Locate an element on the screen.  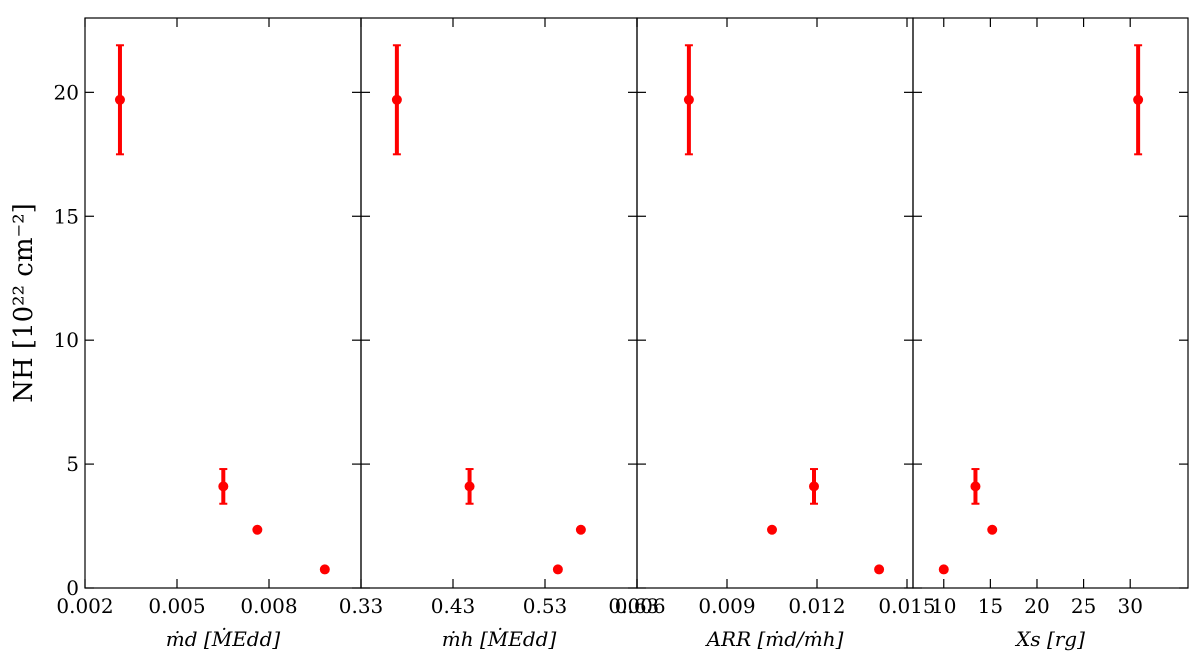
x-tick-label: 0.006 is located at coordinates (636, 606).